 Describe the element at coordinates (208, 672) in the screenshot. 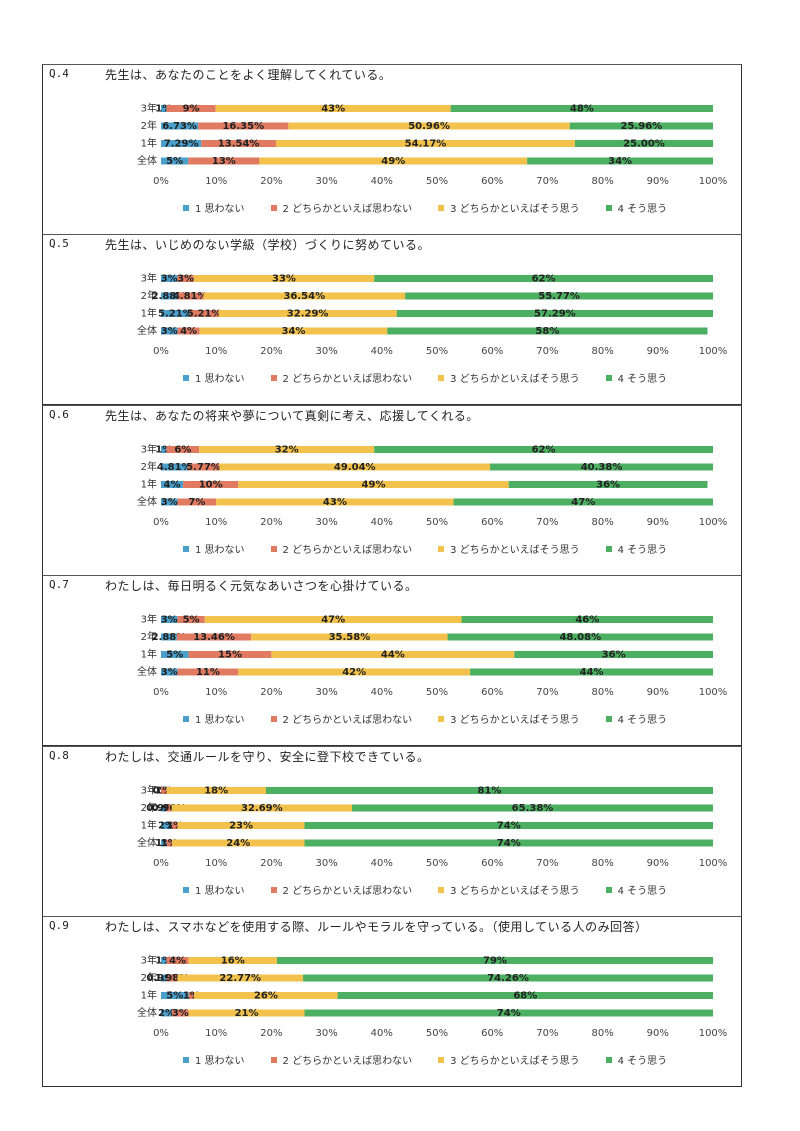

I see `data-label: 11%` at that location.